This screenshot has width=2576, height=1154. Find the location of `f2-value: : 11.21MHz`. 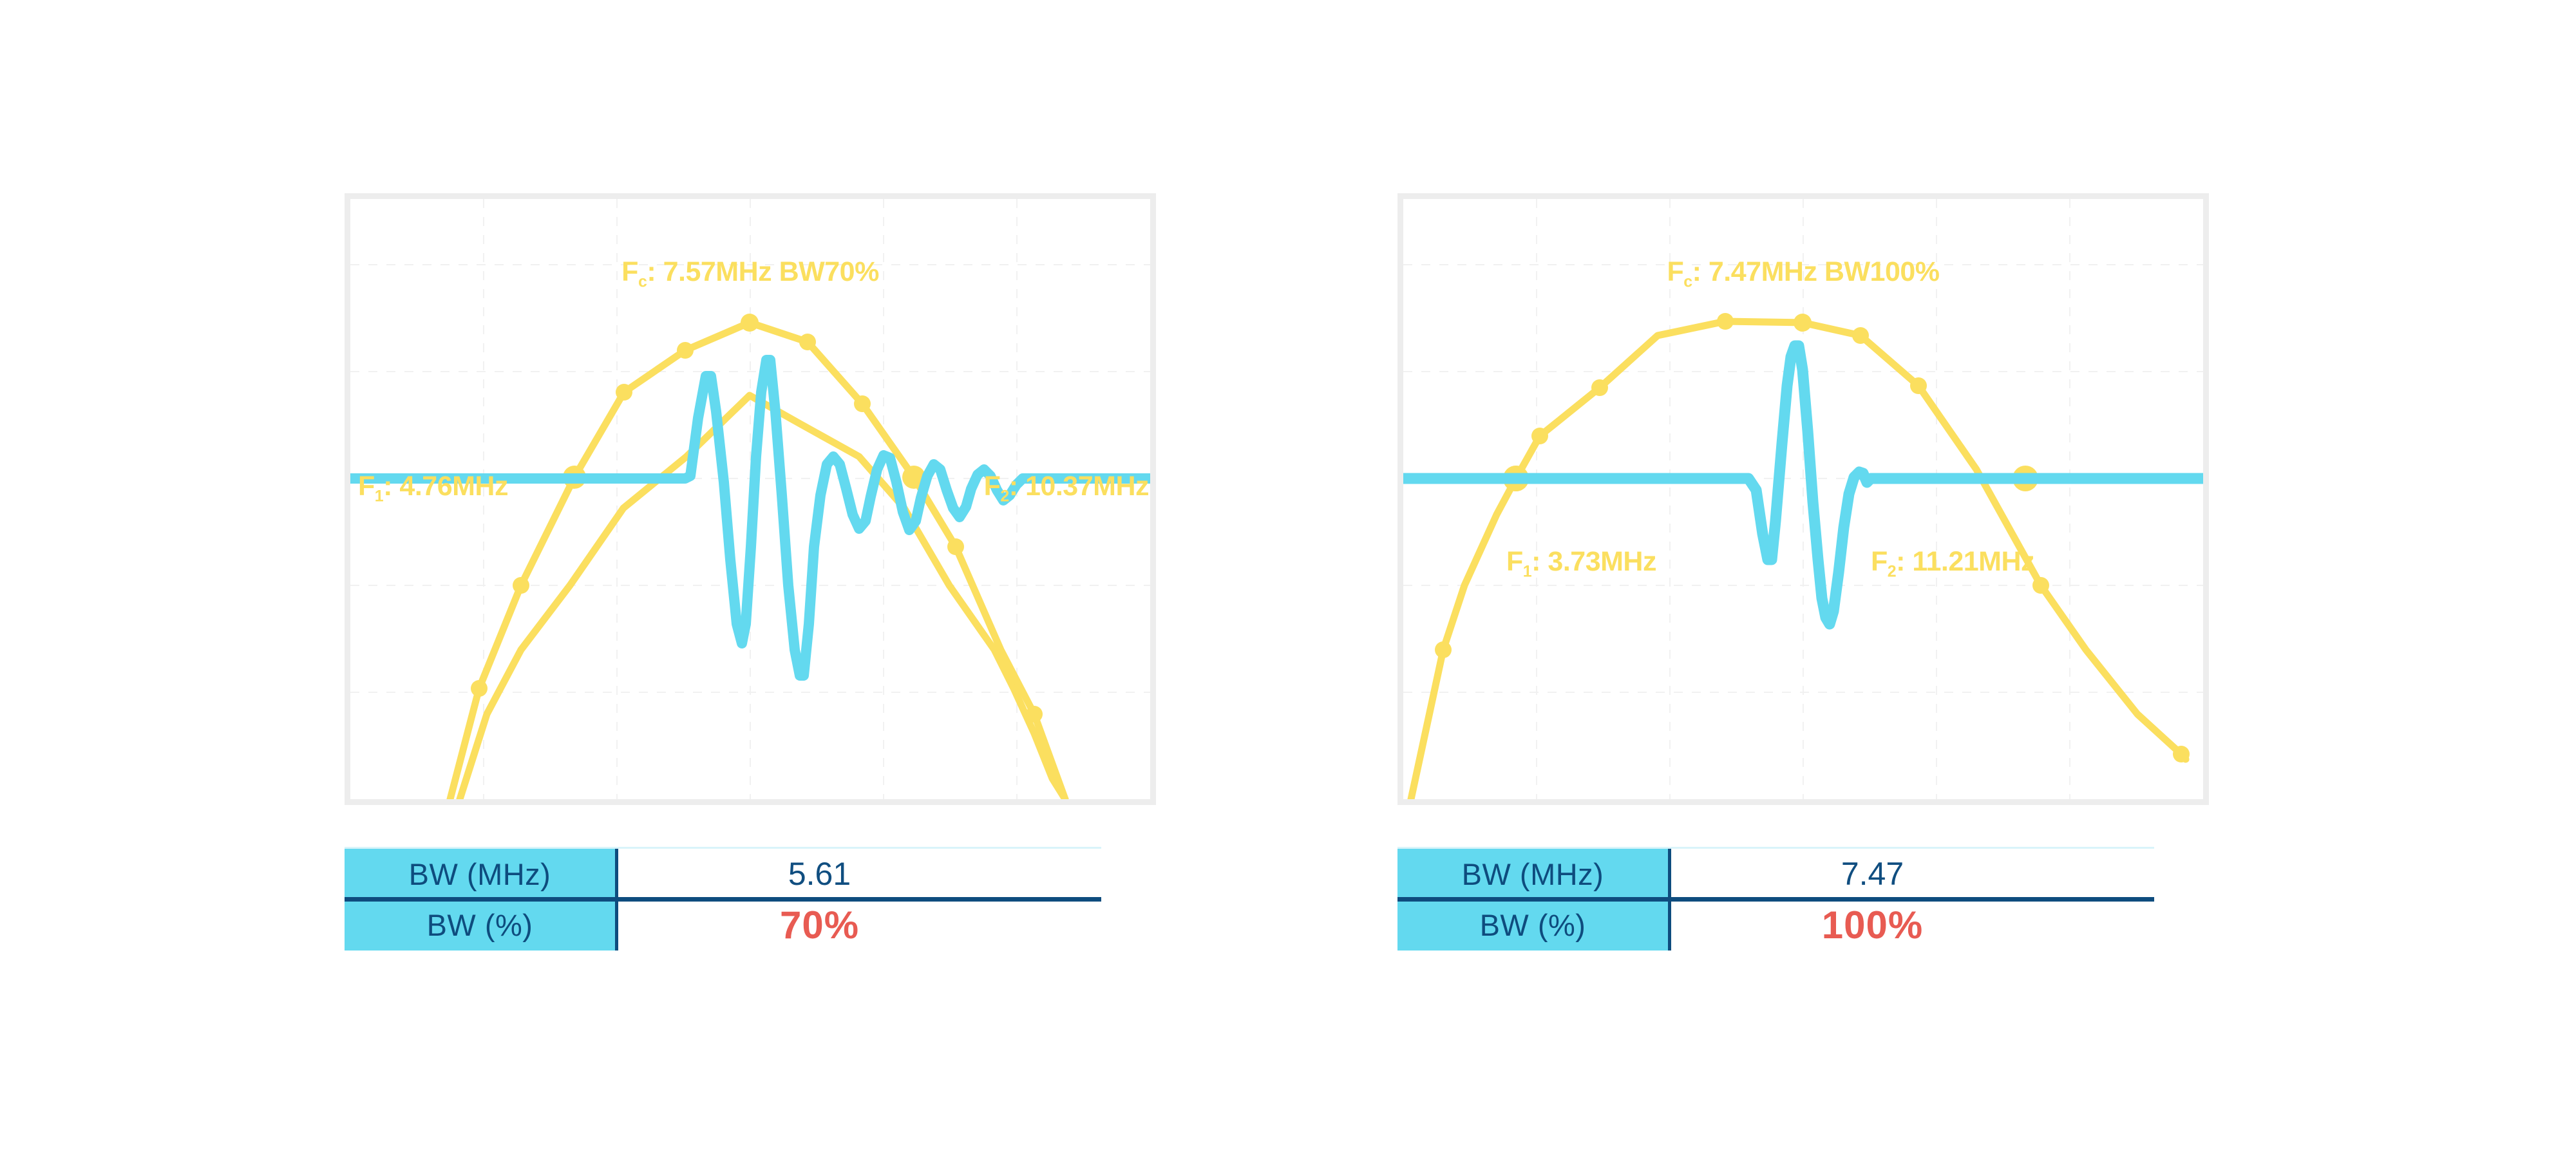

f2-value: : 11.21MHz is located at coordinates (1966, 561).